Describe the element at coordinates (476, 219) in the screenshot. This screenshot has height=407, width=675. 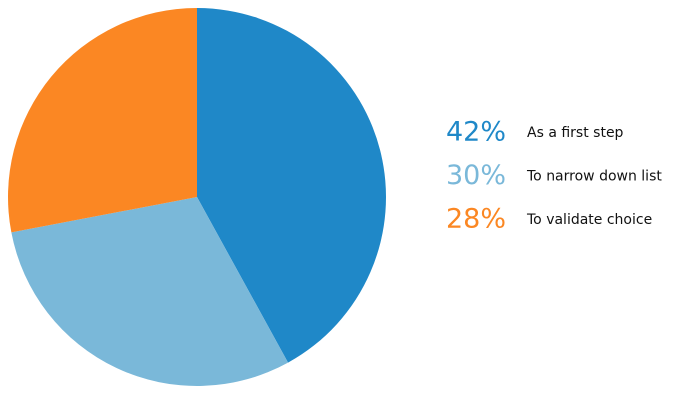
I see `legend-value: 28%` at that location.